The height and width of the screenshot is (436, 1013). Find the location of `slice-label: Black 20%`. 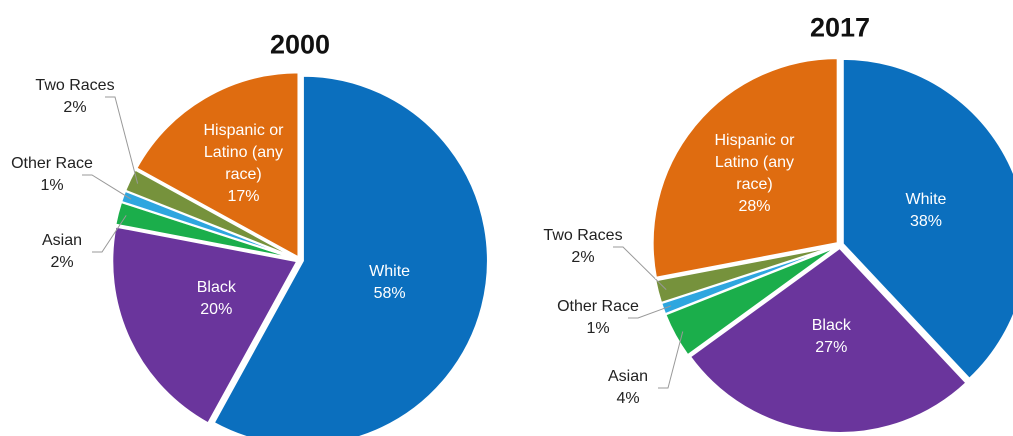

slice-label: Black 20% is located at coordinates (216, 299).